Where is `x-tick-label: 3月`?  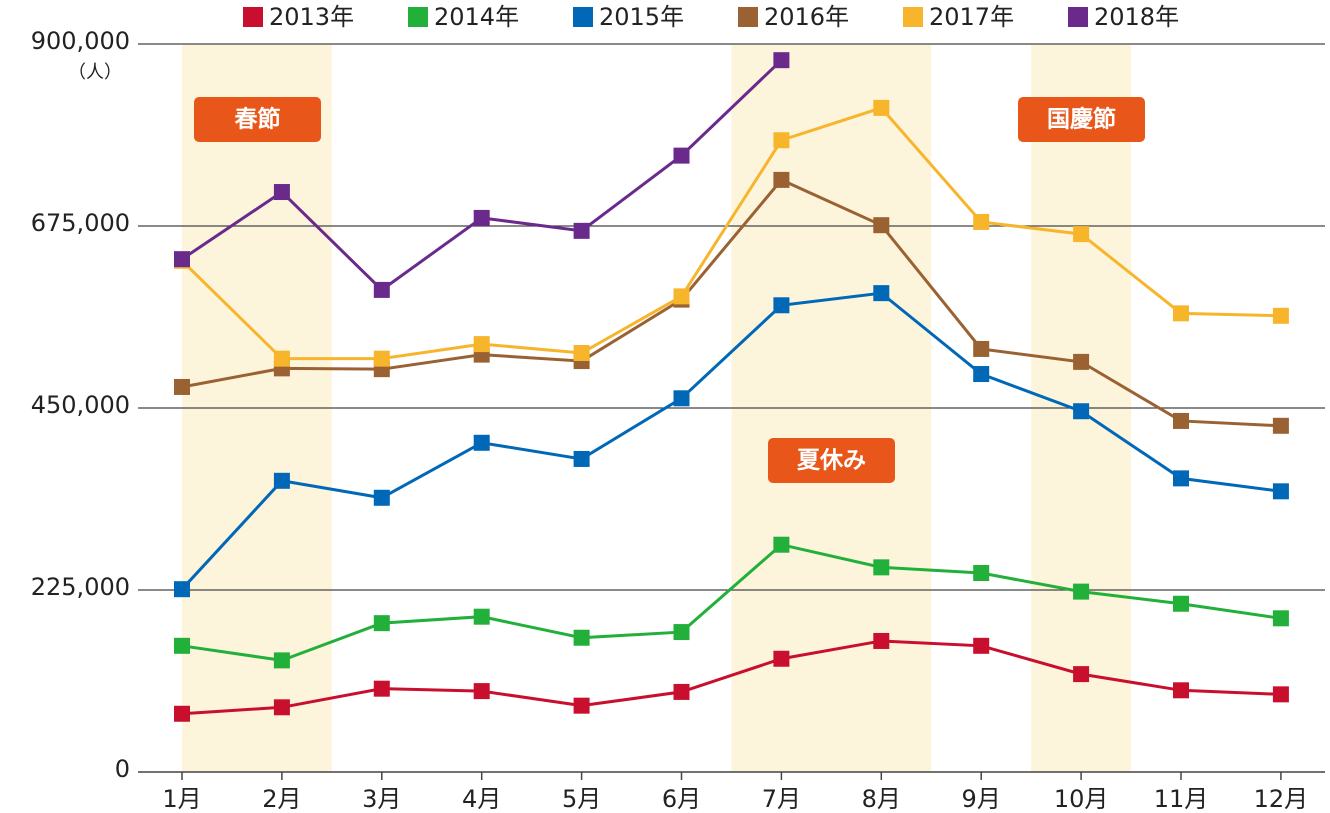 x-tick-label: 3月 is located at coordinates (381, 799).